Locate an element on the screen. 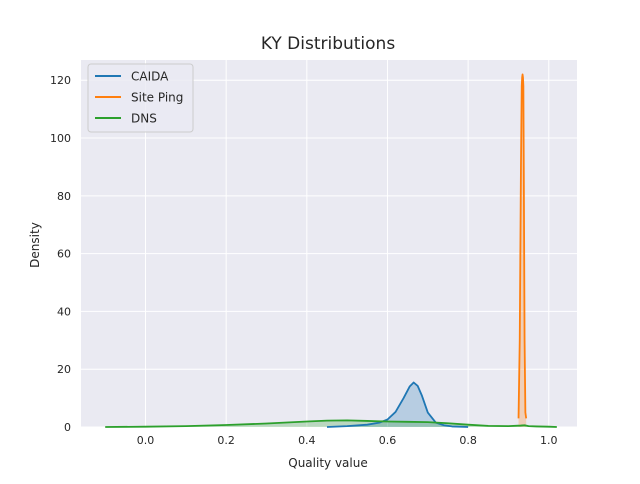 This screenshot has width=640, height=484. y-tick-labels: 0 20 40 60 80 100 120 is located at coordinates (60, 254).